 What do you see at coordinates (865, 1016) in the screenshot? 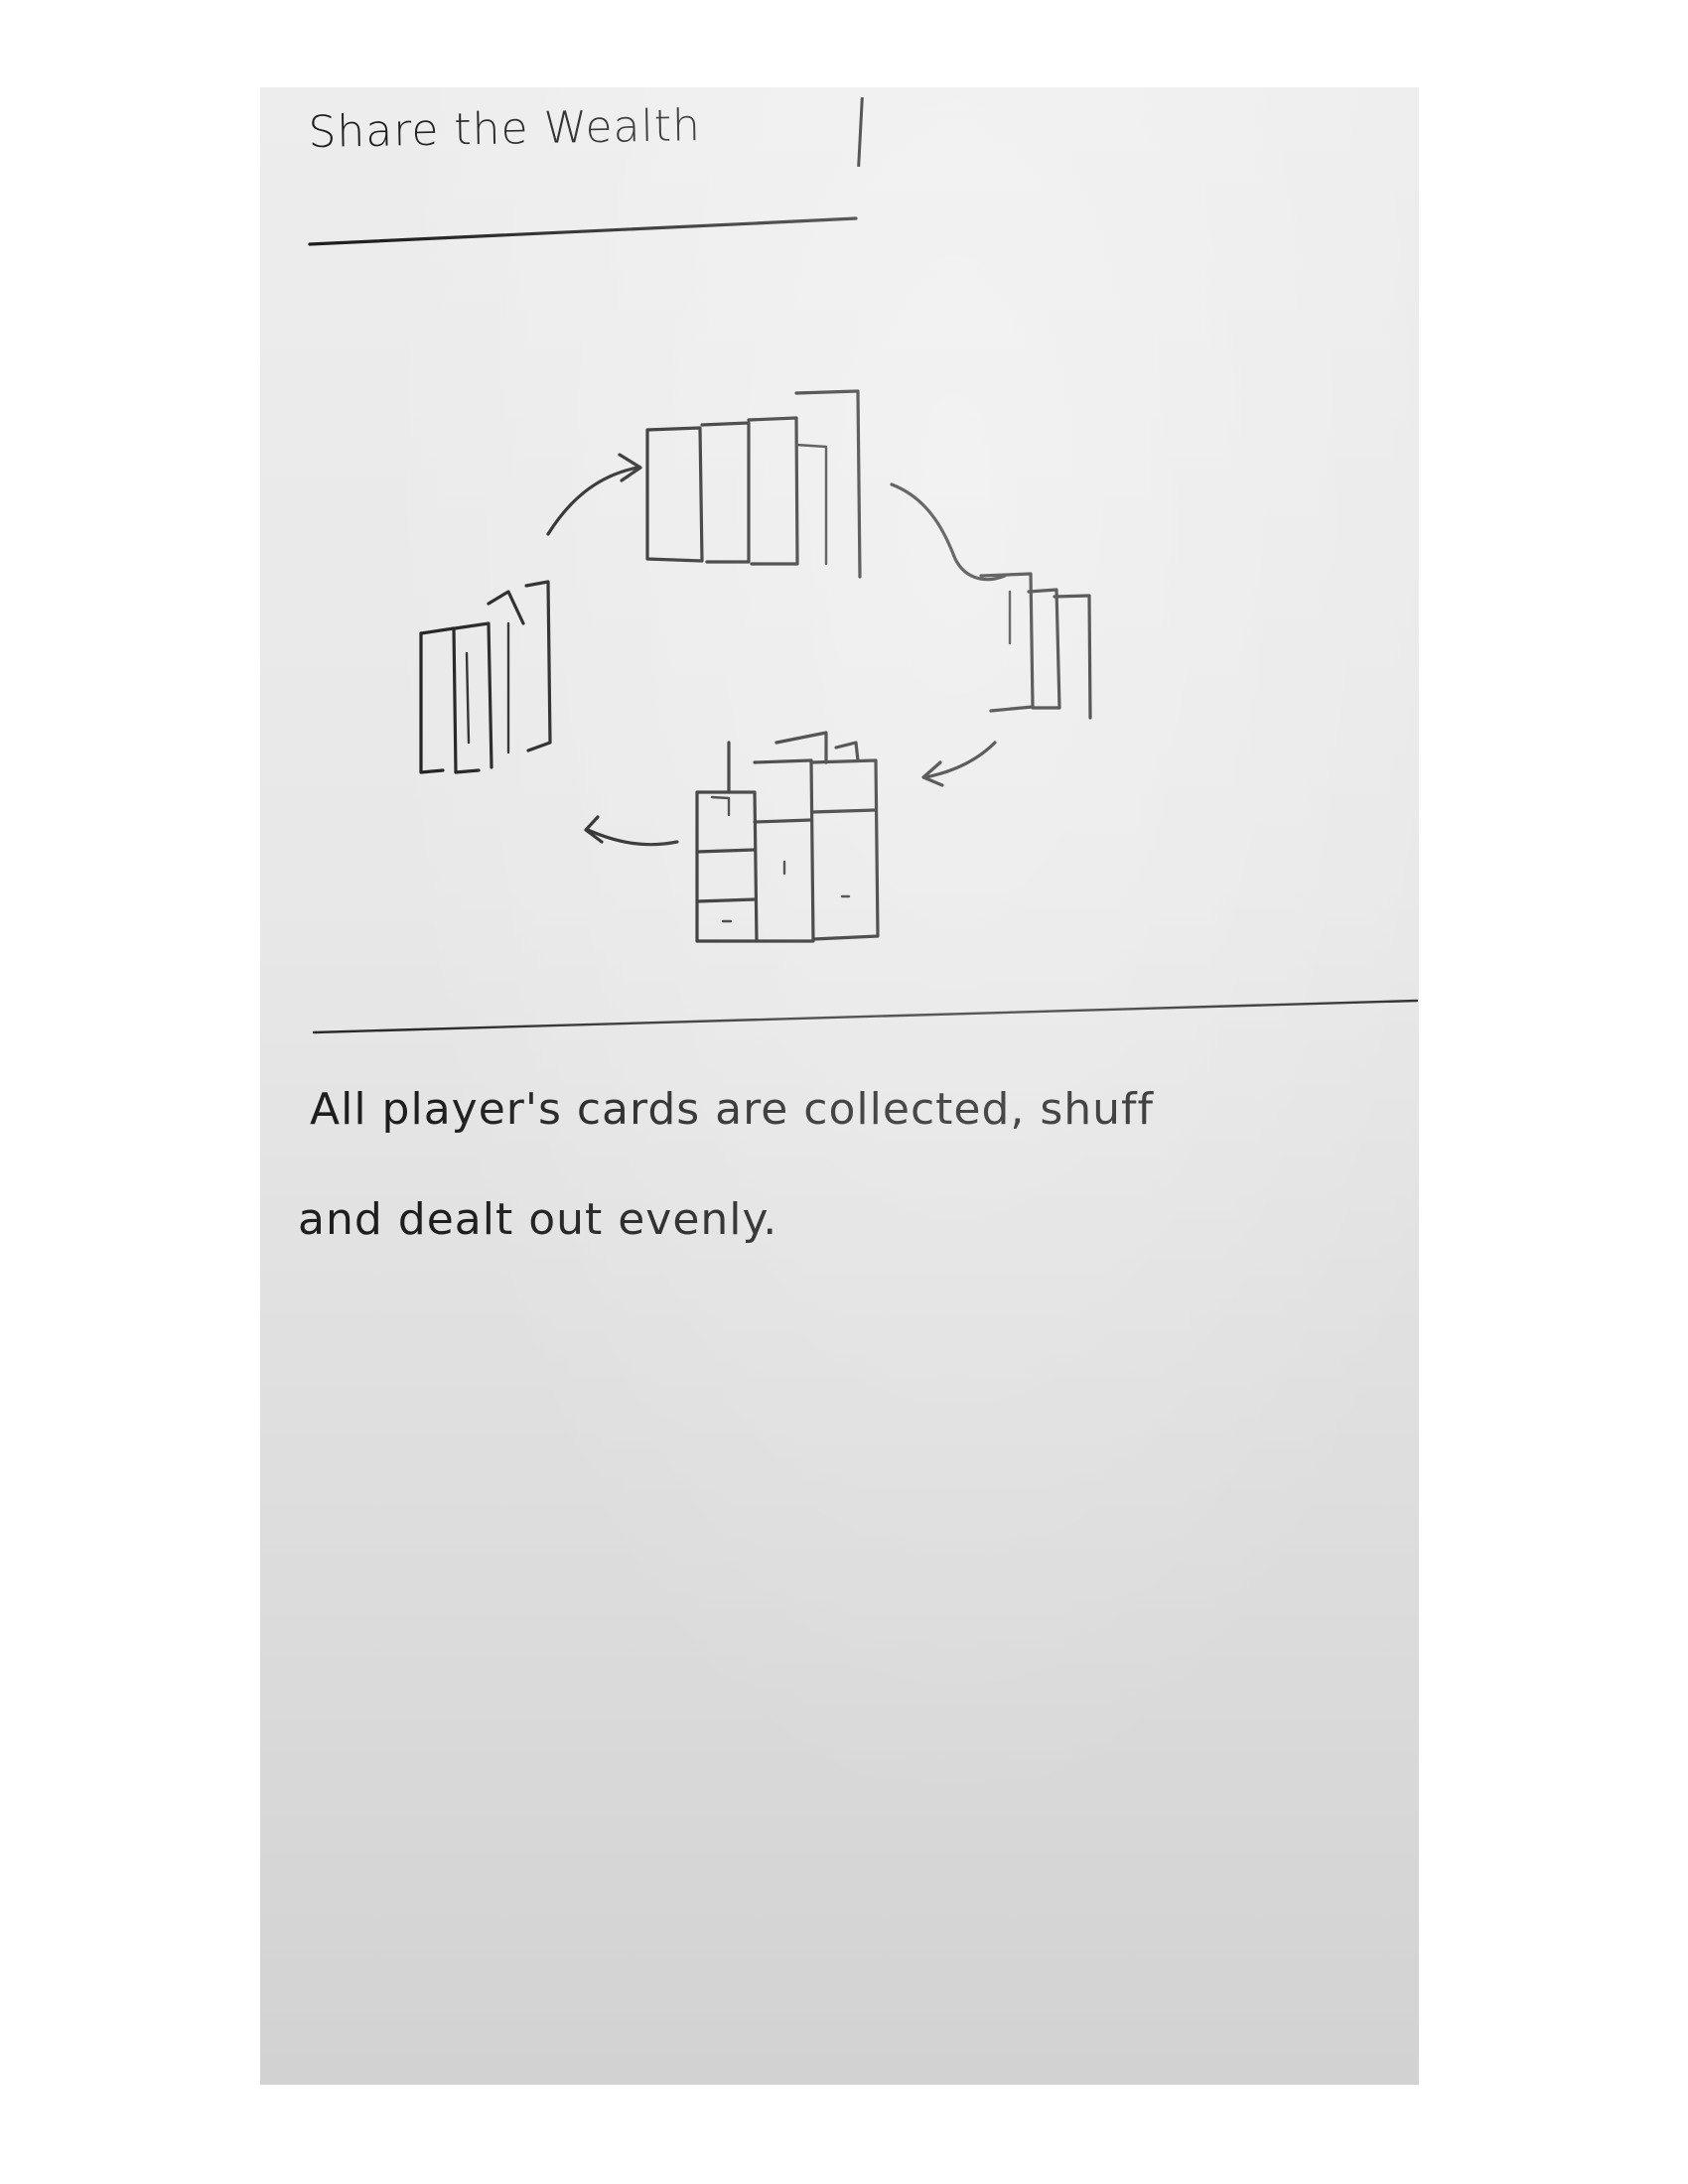
I see `section-divider` at bounding box center [865, 1016].